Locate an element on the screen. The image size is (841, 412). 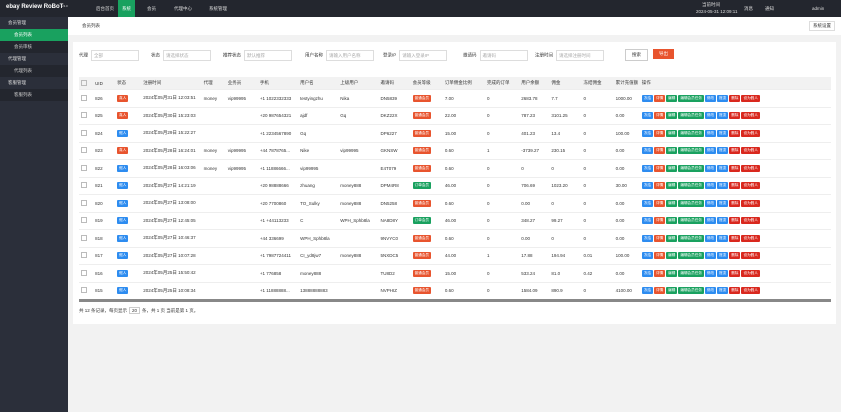
menu-item: 会员审核 is located at coordinates (34, 47).